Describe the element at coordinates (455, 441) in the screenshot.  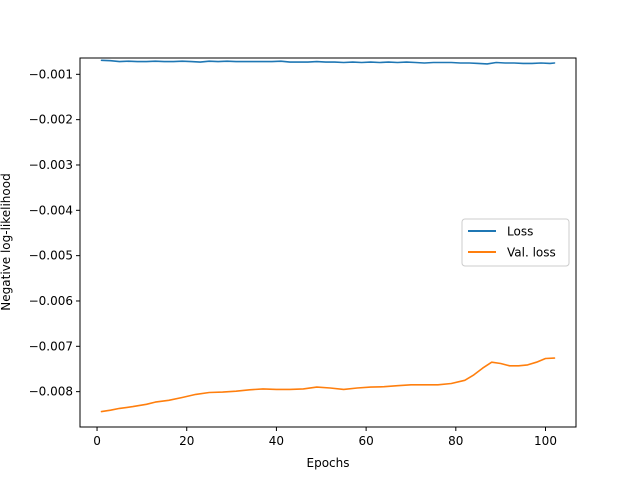
I see `x-tick-label: 80` at that location.